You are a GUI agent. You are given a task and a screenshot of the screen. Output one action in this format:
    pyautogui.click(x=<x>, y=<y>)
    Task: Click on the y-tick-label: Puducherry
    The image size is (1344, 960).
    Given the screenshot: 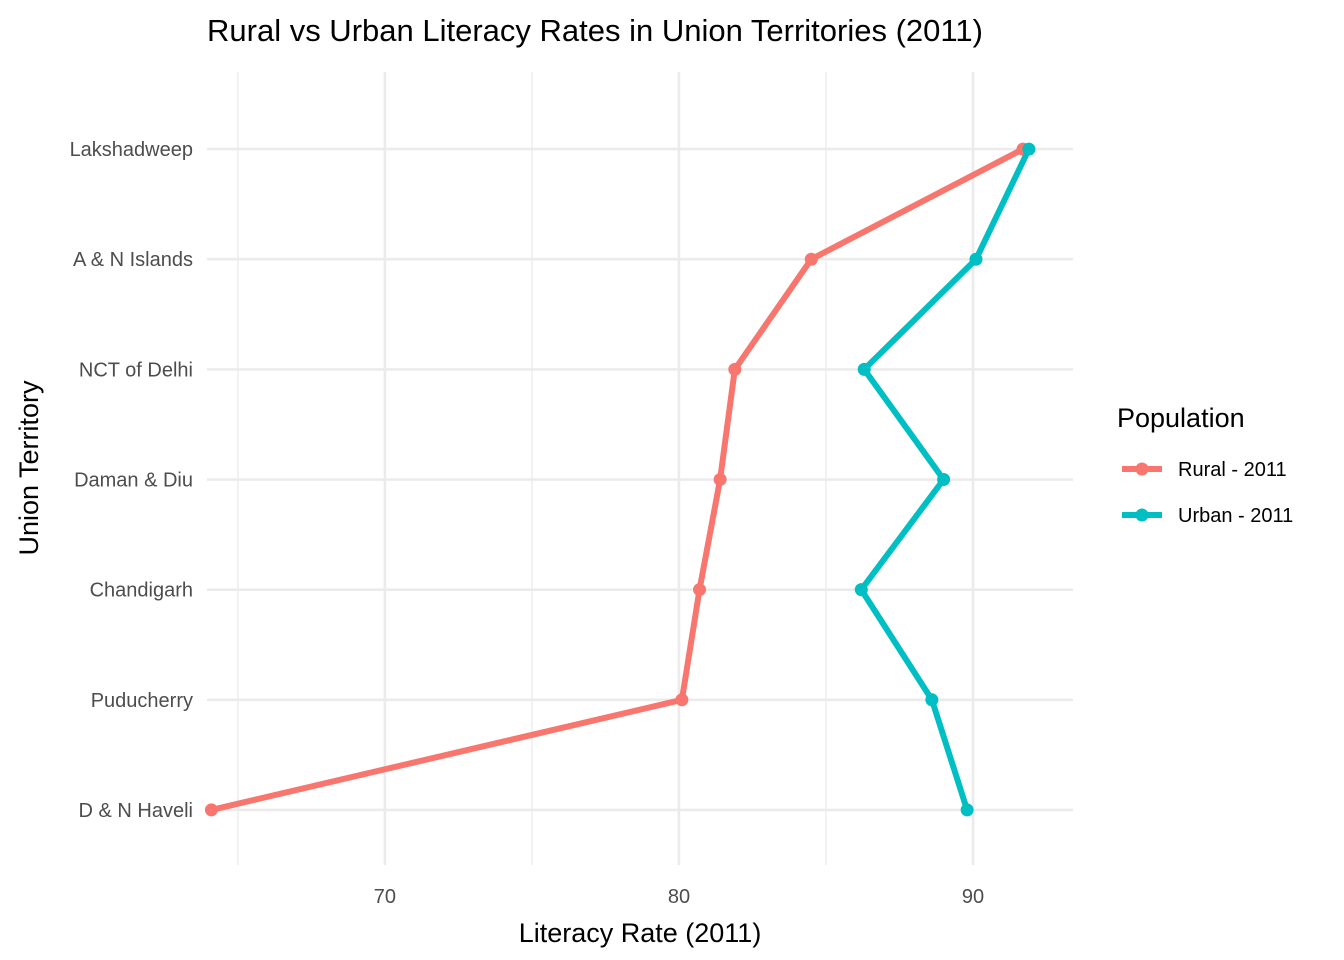 What is the action you would take?
    pyautogui.click(x=142, y=701)
    